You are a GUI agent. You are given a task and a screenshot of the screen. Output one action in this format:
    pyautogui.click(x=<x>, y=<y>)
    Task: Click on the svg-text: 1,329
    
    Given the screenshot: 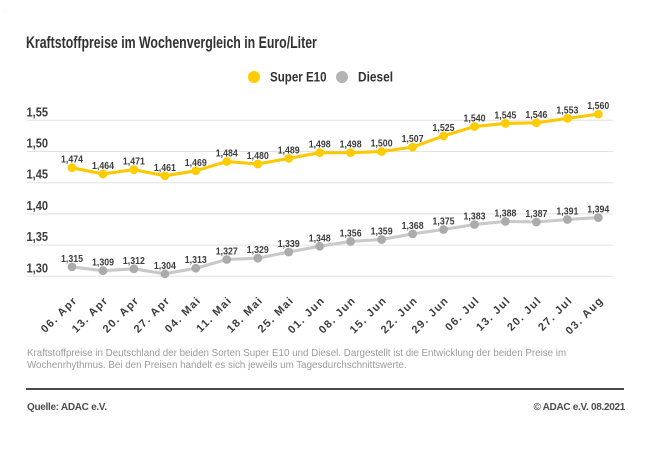 What is the action you would take?
    pyautogui.click(x=258, y=250)
    